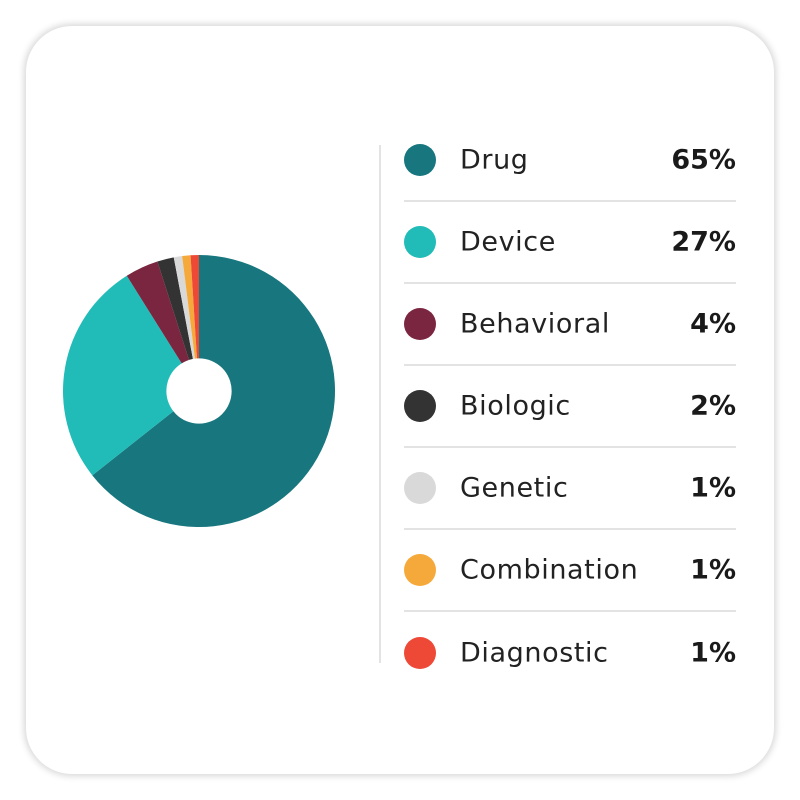 This screenshot has height=800, width=800. Describe the element at coordinates (420, 488) in the screenshot. I see `legend-swatch-genetic` at that location.